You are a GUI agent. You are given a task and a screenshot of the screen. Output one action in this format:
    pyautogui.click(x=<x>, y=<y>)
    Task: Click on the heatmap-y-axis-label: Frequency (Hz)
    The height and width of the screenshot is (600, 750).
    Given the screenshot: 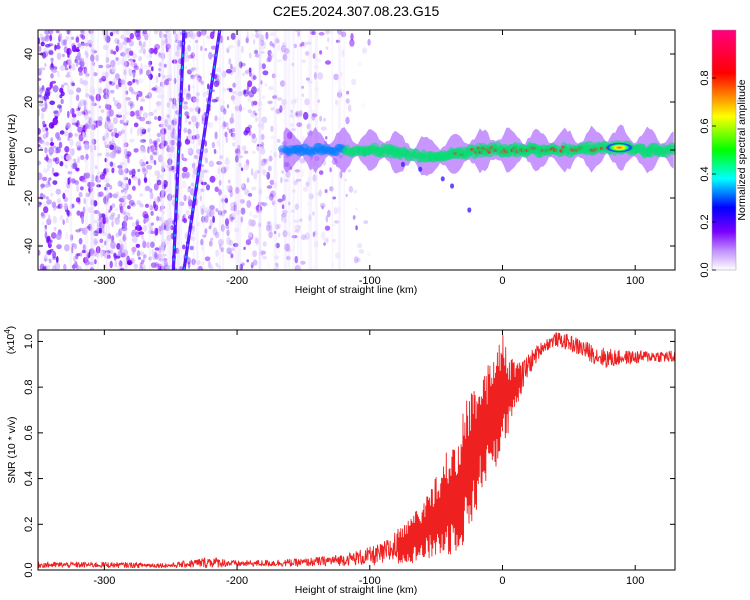 What is the action you would take?
    pyautogui.click(x=12, y=150)
    